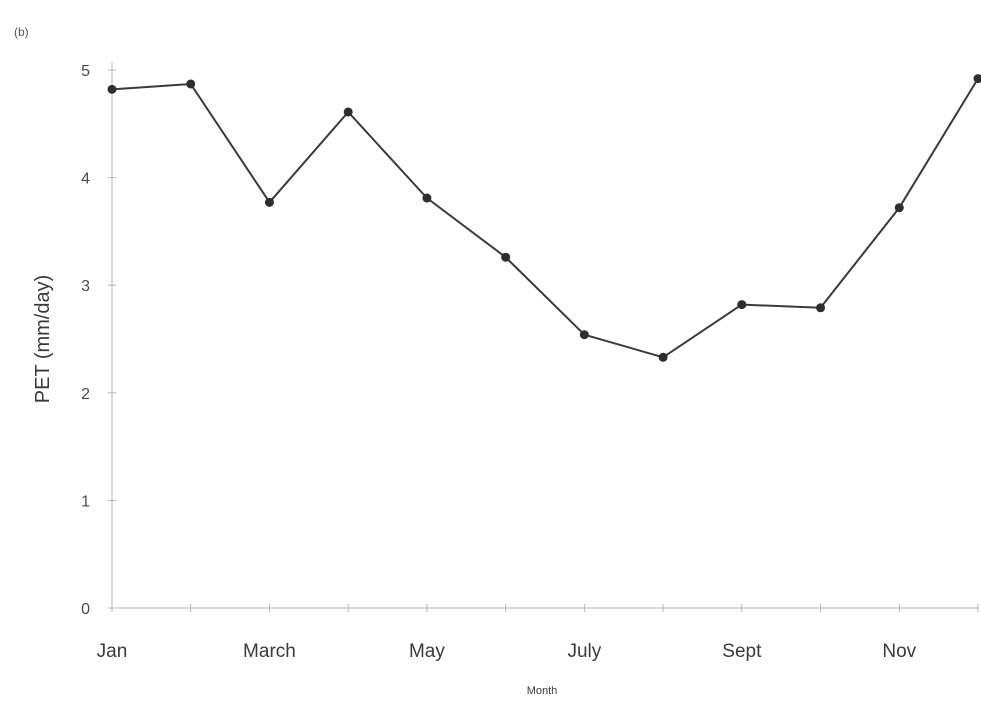 This screenshot has height=705, width=981. What do you see at coordinates (85, 501) in the screenshot?
I see `y-tick-label: 1` at bounding box center [85, 501].